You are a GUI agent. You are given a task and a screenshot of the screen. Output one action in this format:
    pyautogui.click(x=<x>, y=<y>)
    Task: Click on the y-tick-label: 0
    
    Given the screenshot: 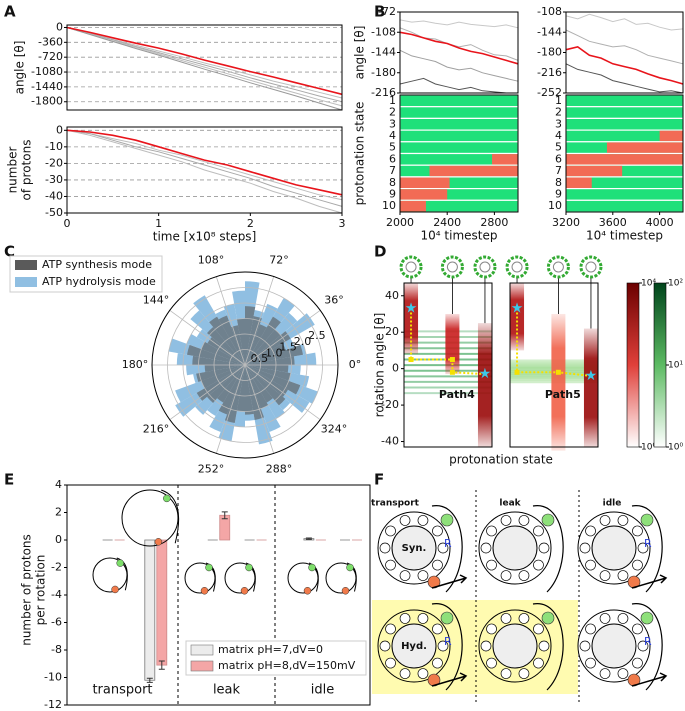 What is the action you would take?
    pyautogui.click(x=59, y=129)
    